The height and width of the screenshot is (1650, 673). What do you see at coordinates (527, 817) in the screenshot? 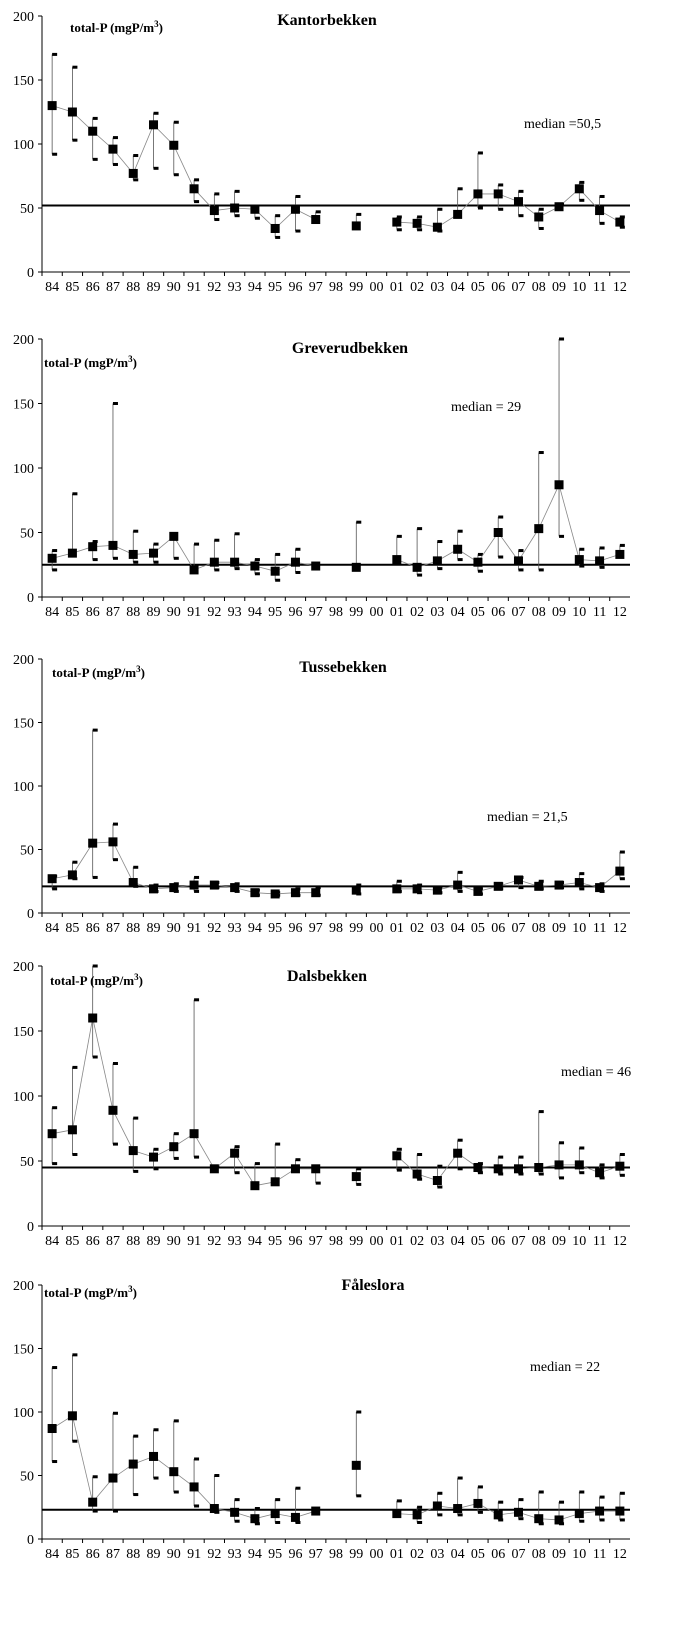
I see `median-annotation: median = 21,5` at bounding box center [527, 817].